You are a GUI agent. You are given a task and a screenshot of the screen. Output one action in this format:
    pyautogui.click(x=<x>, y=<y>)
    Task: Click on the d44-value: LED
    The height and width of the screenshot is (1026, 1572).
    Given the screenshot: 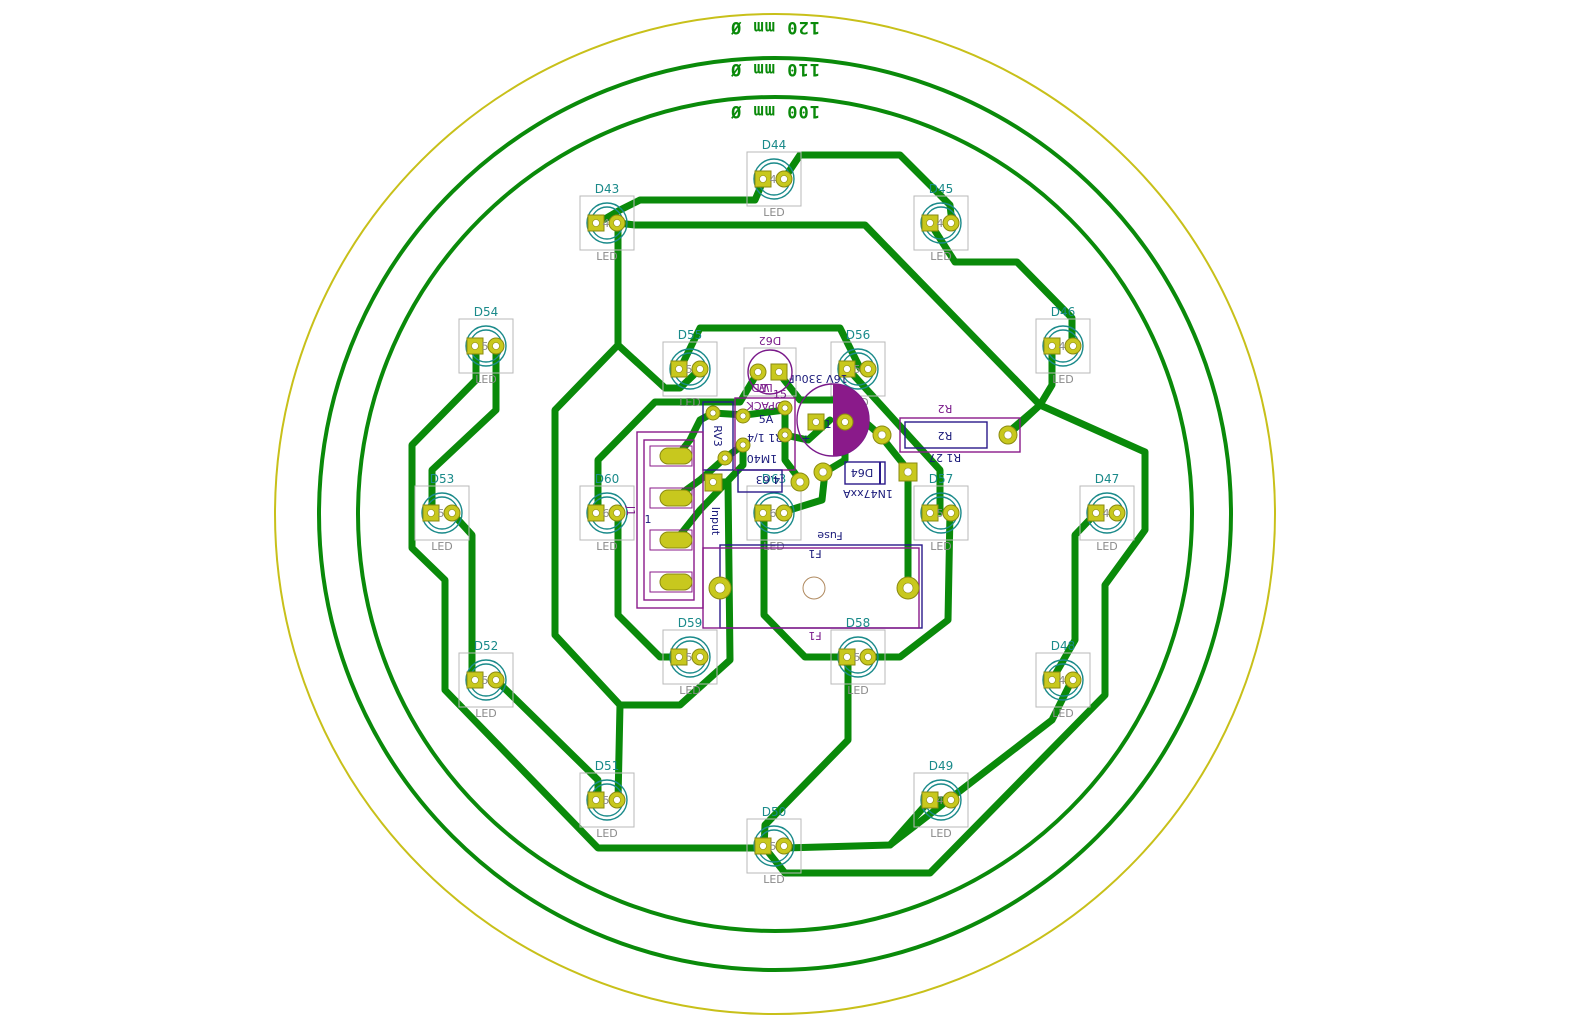 What is the action you would take?
    pyautogui.click(x=774, y=212)
    